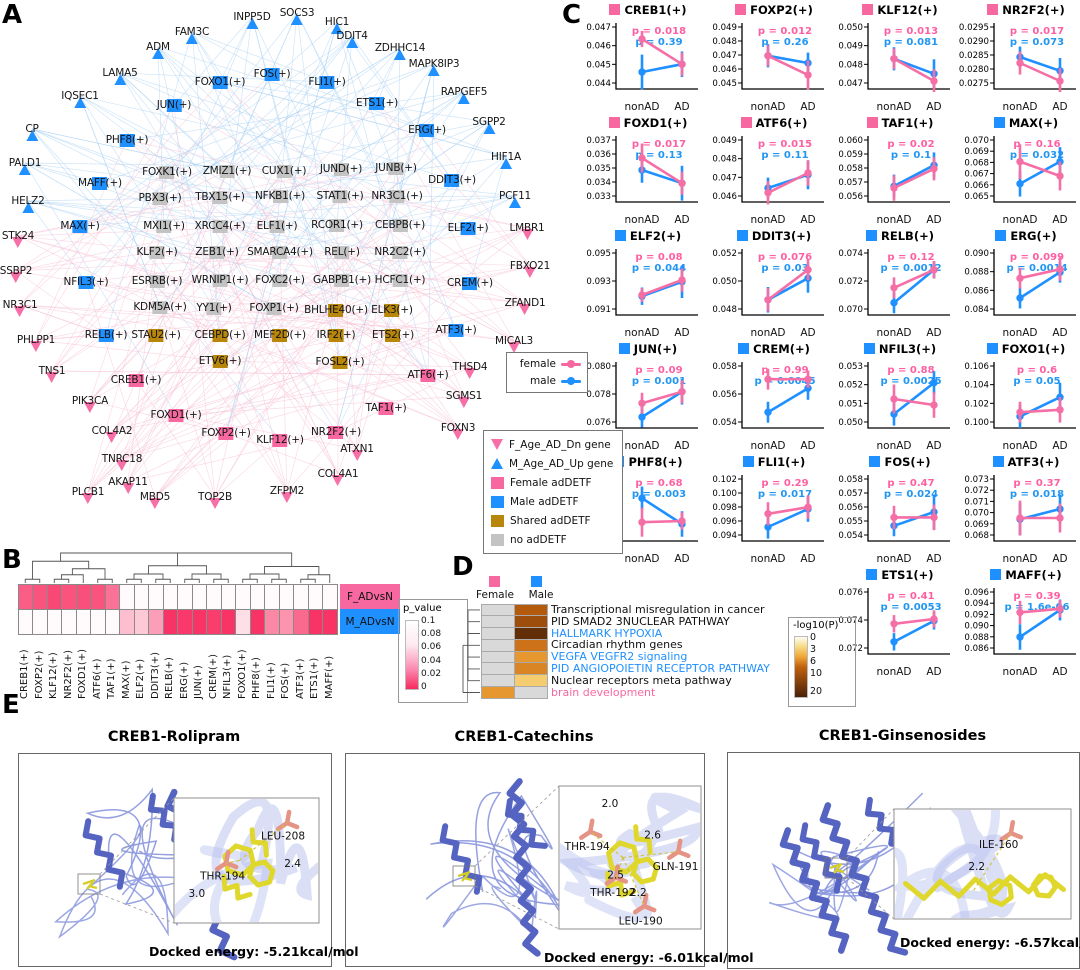  What do you see at coordinates (907, 574) in the screenshot?
I see `plot-gene-name: ETS1(+)` at bounding box center [907, 574].